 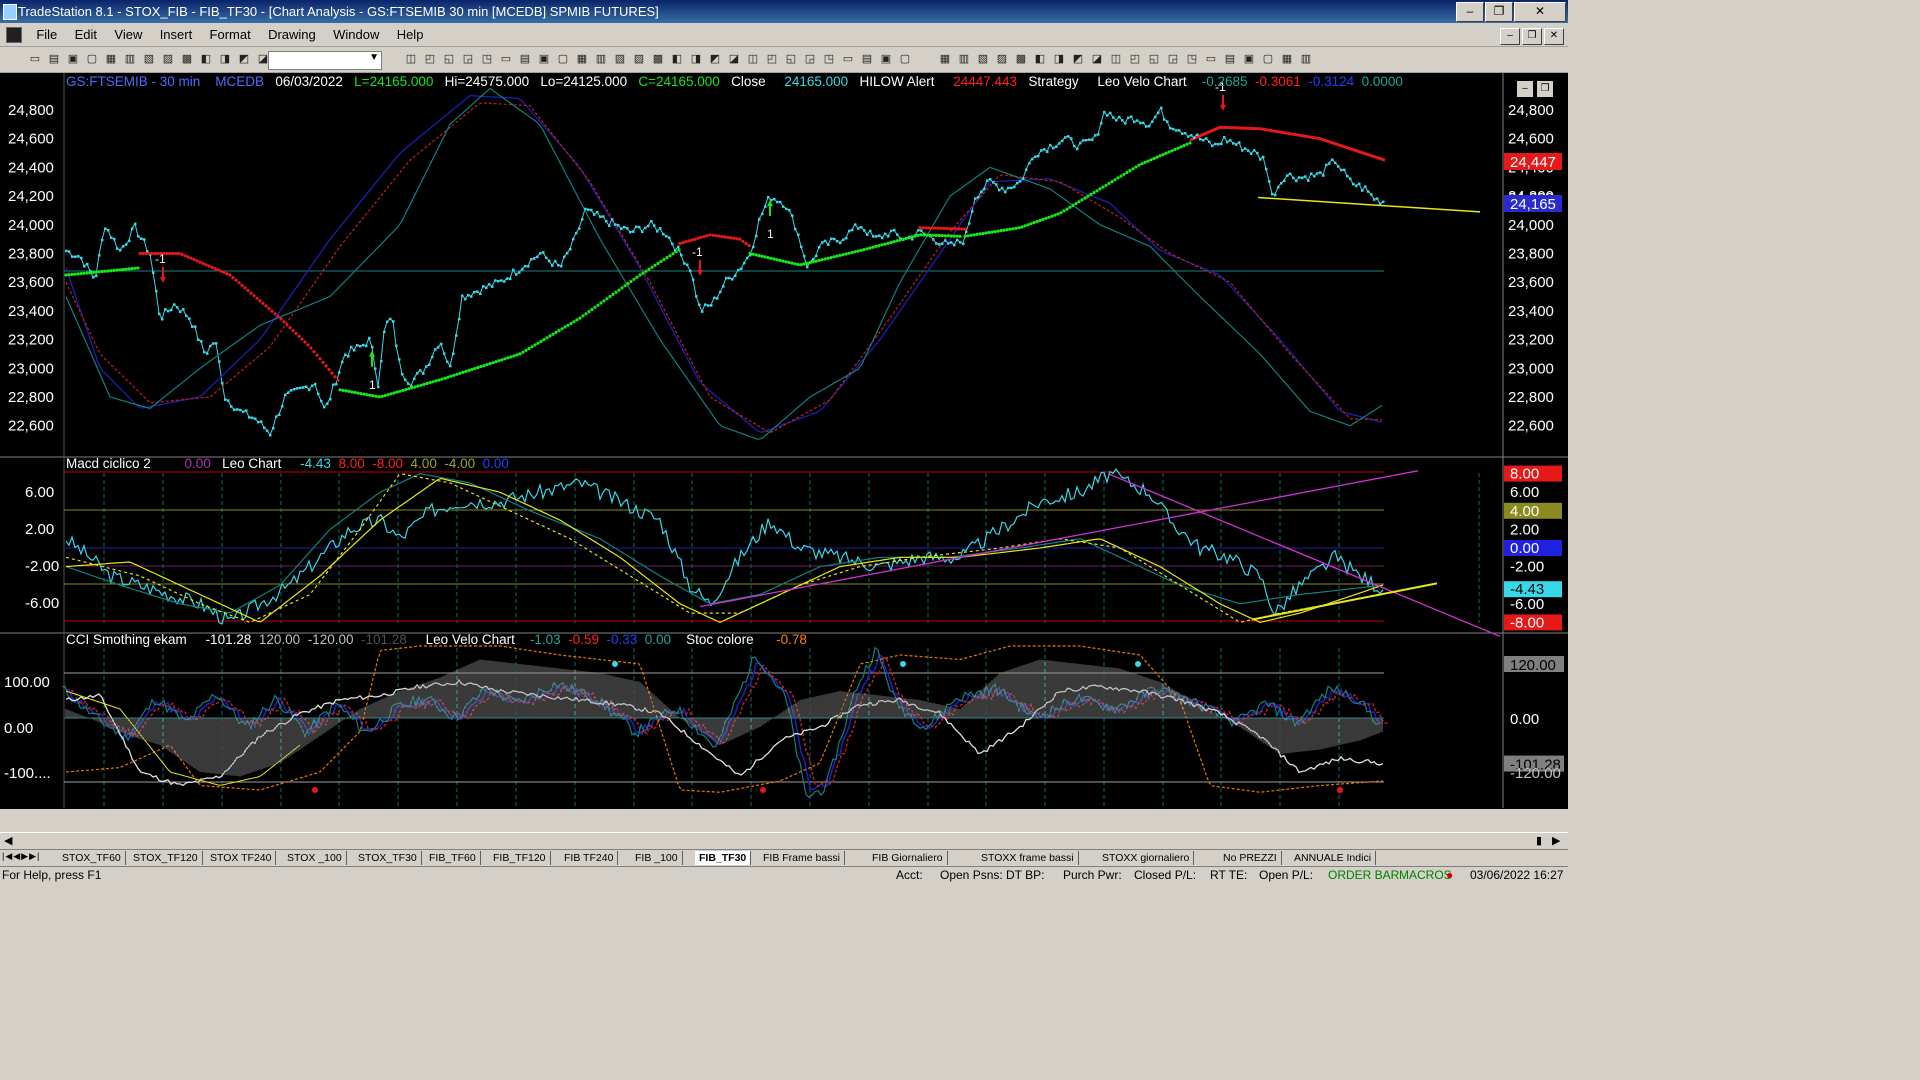 I want to click on symbol-combo: ▼, so click(x=325, y=60).